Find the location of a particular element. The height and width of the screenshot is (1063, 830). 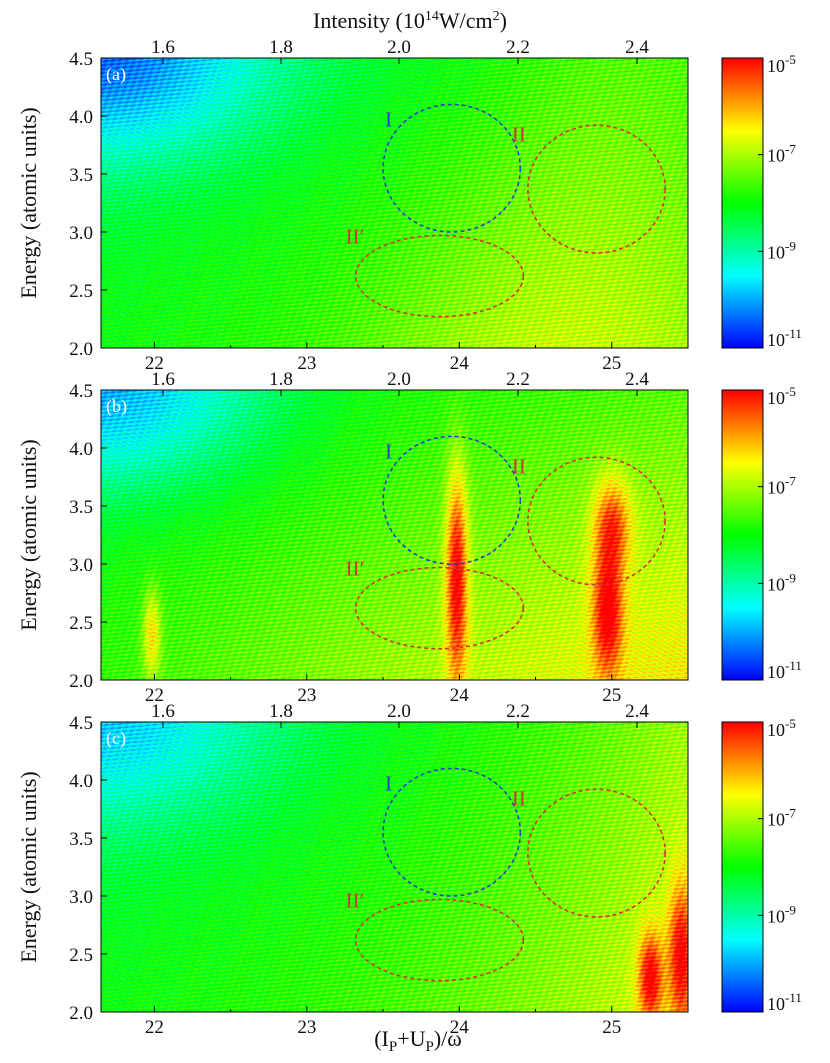

panel-label: (b) is located at coordinates (116, 406).